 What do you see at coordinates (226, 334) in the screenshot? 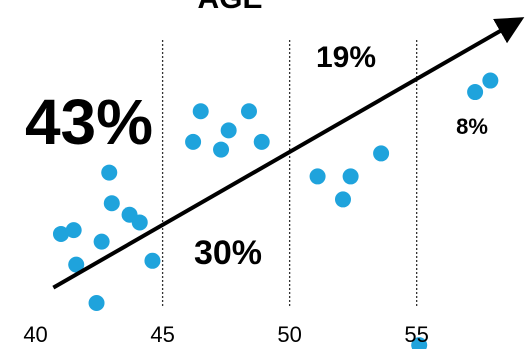
I see `x-axis-ticks: 40 45 50 55` at bounding box center [226, 334].